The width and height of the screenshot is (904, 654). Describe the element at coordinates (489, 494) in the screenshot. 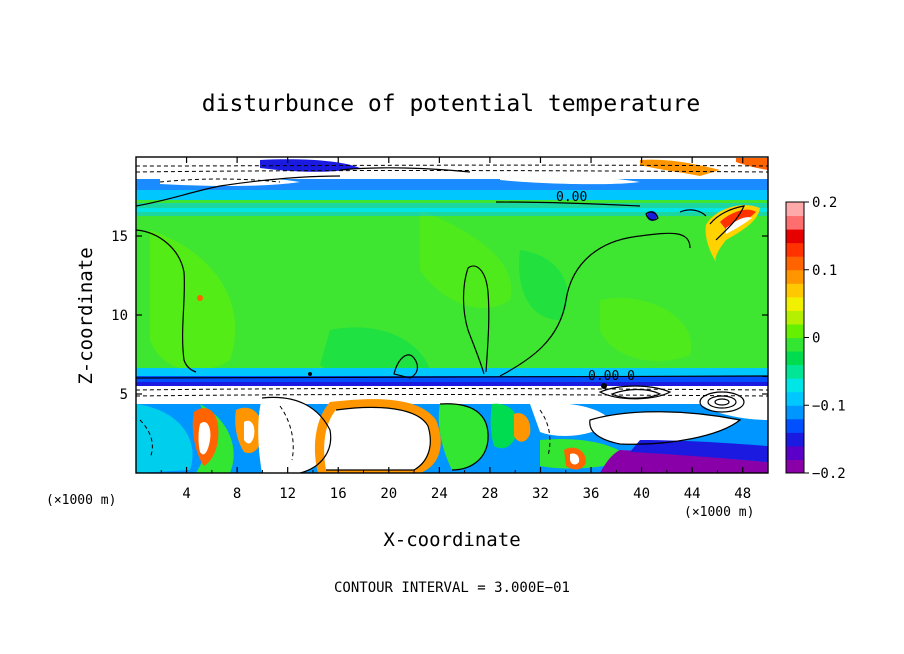

I see `x-tick-label: 28` at that location.